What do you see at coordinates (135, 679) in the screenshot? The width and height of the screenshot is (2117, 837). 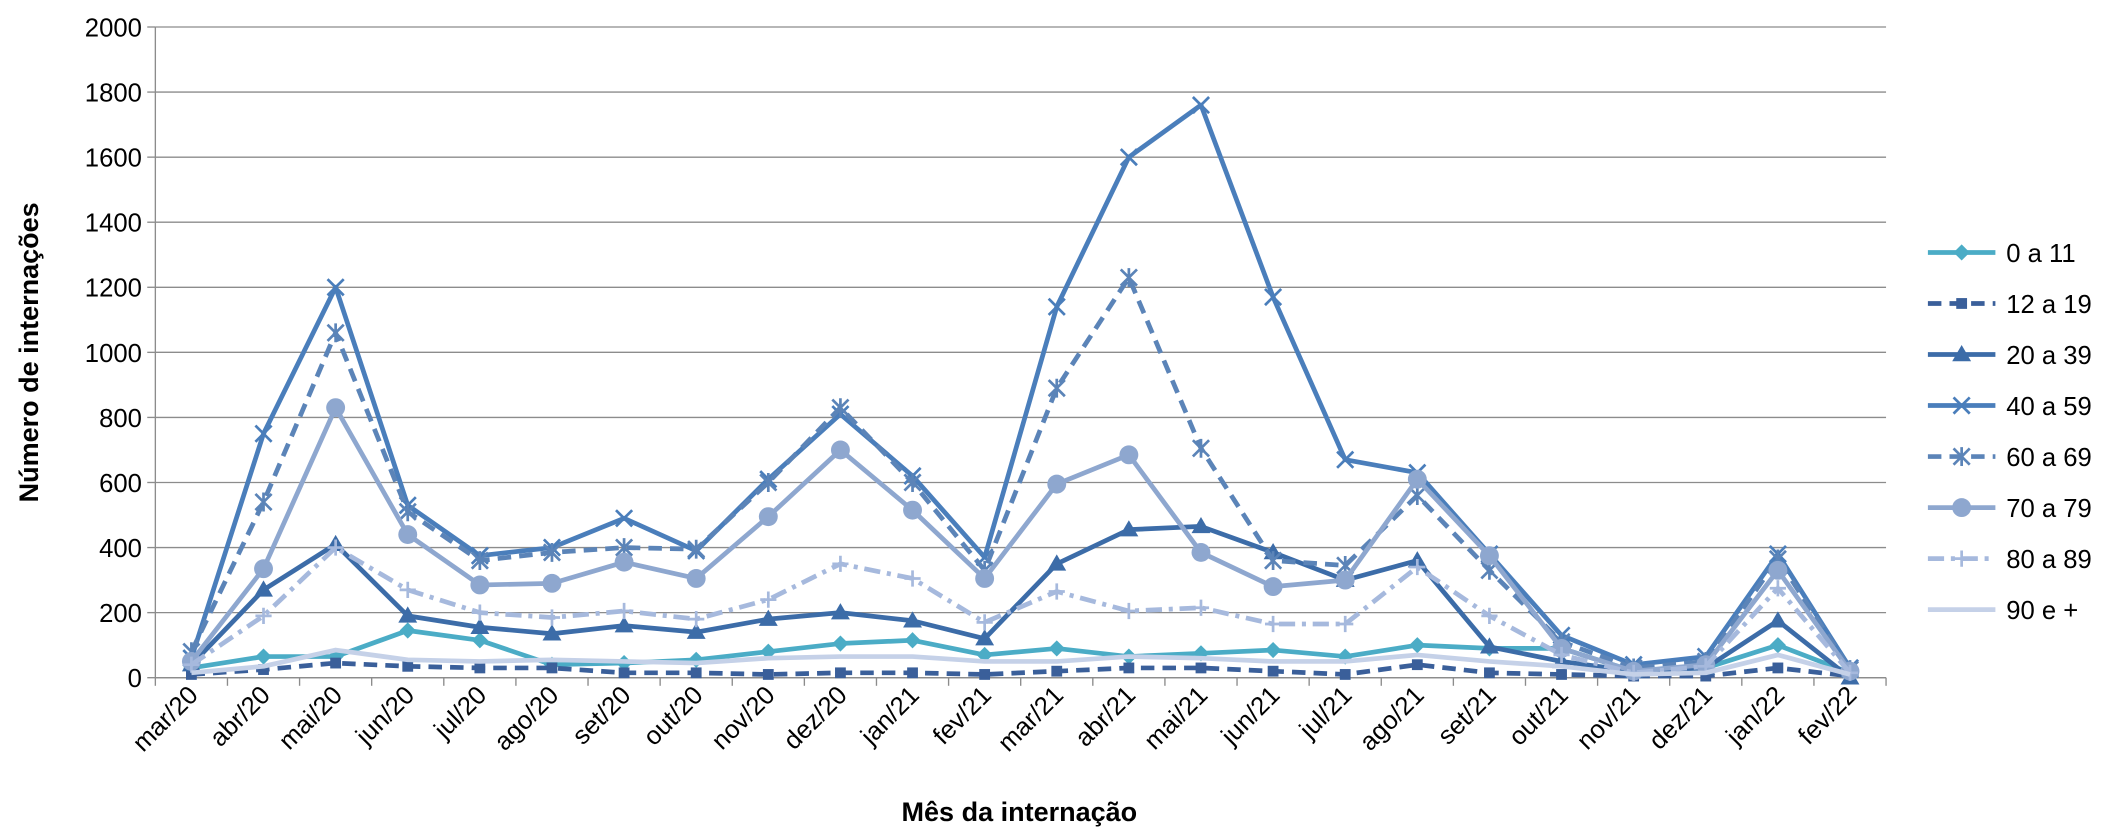 I see `y-tick-label: 0` at bounding box center [135, 679].